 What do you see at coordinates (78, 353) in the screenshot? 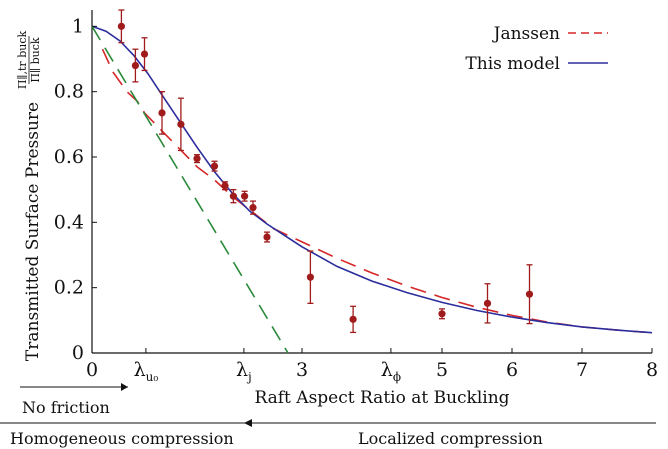
I see `y-tick-label: 0` at bounding box center [78, 353].